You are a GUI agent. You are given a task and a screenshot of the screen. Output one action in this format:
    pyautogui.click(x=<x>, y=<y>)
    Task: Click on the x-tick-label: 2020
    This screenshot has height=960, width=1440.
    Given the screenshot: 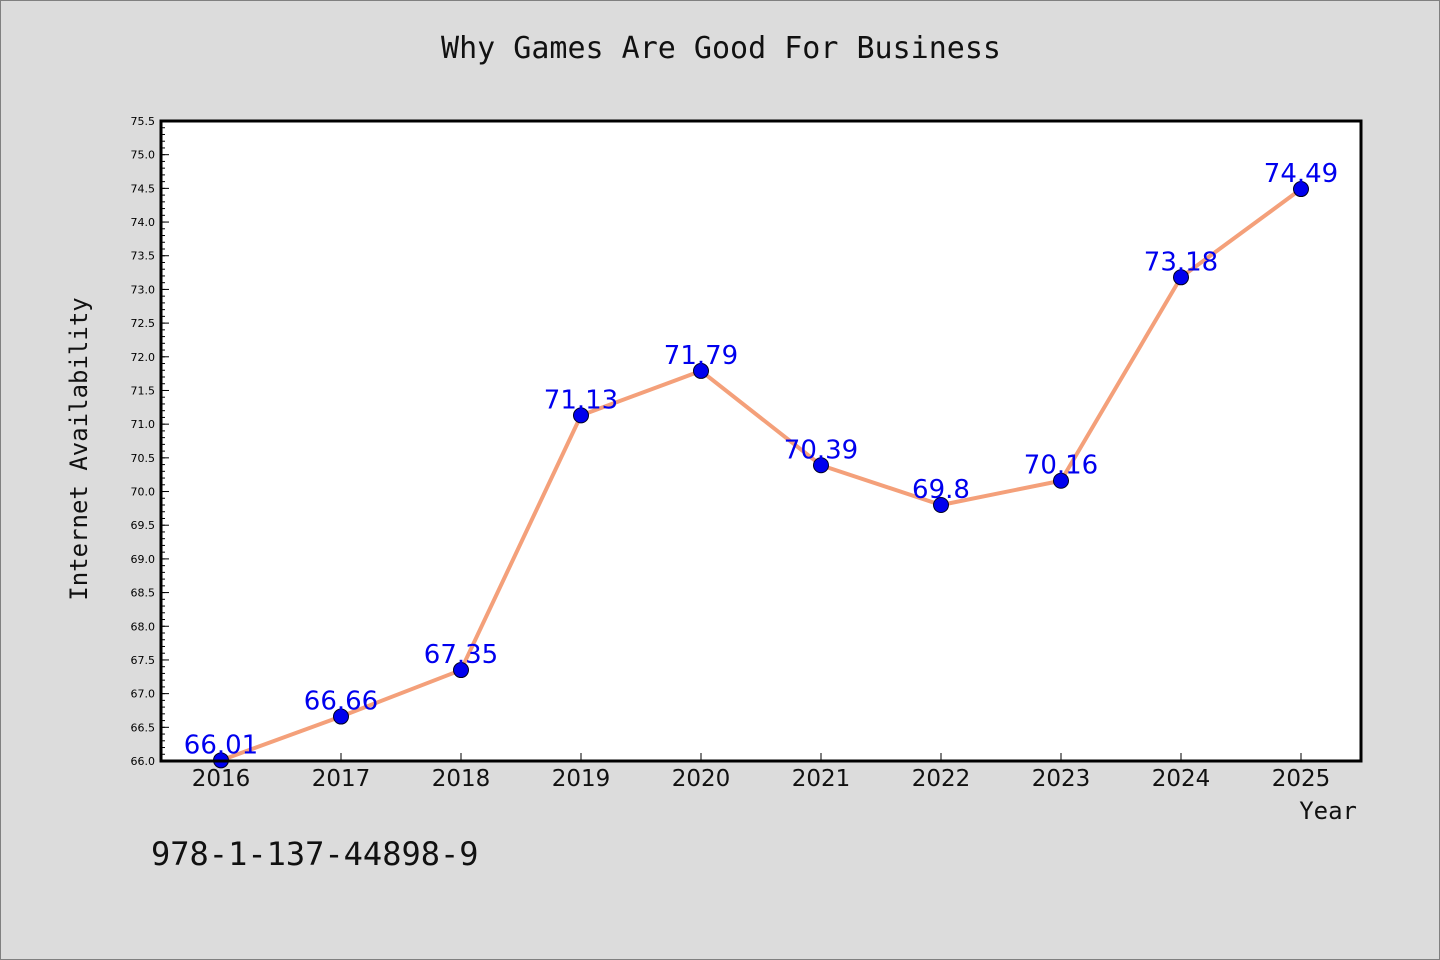 What is the action you would take?
    pyautogui.click(x=701, y=779)
    